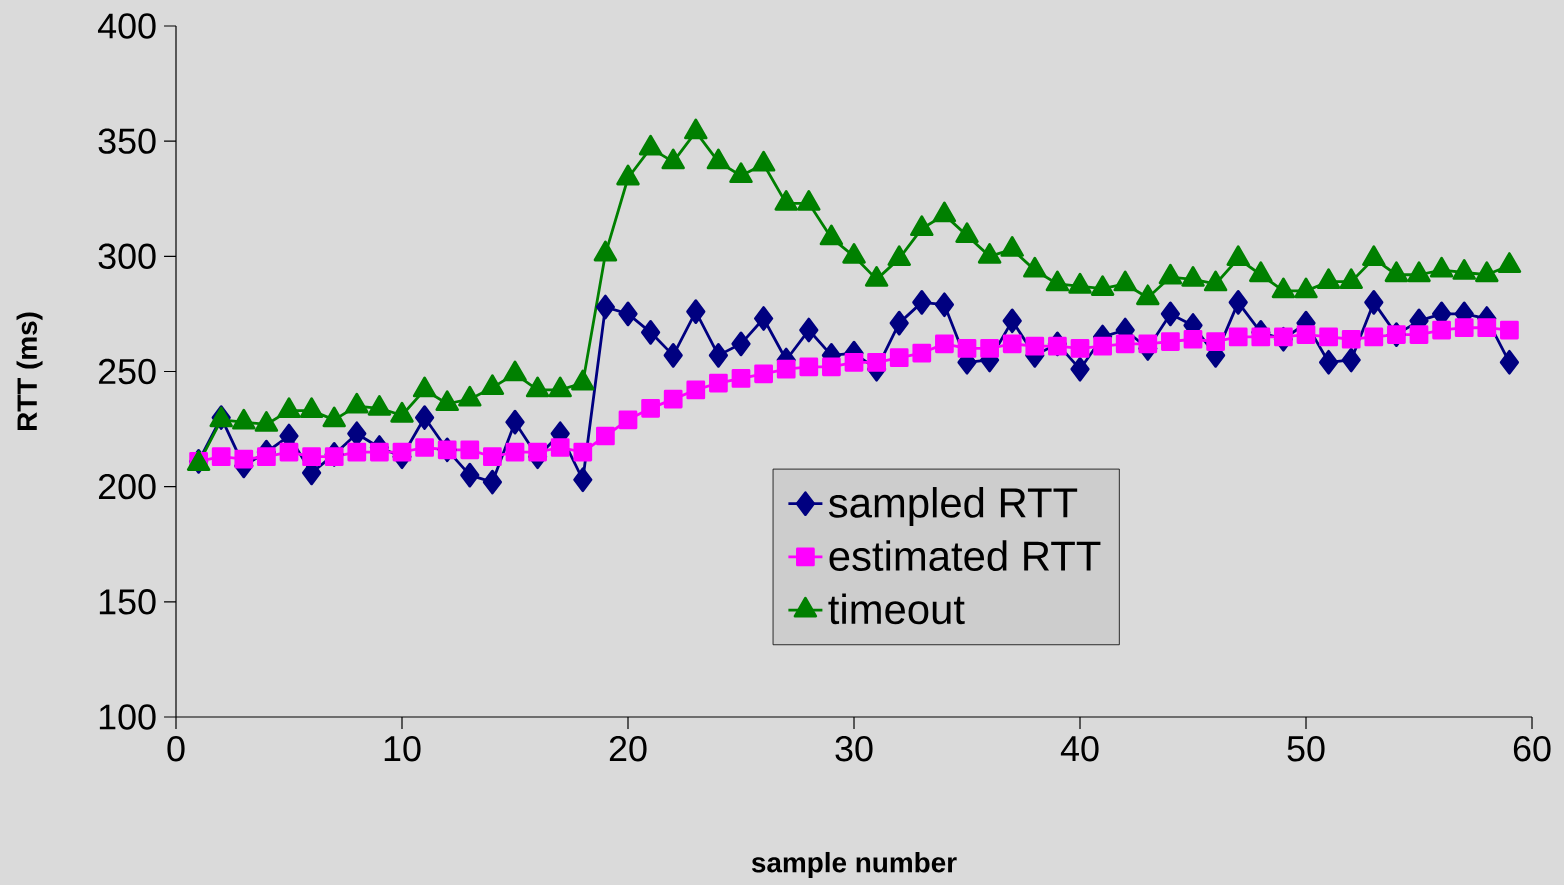 The height and width of the screenshot is (885, 1564). Describe the element at coordinates (127, 141) in the screenshot. I see `y-tick-label: 350` at that location.